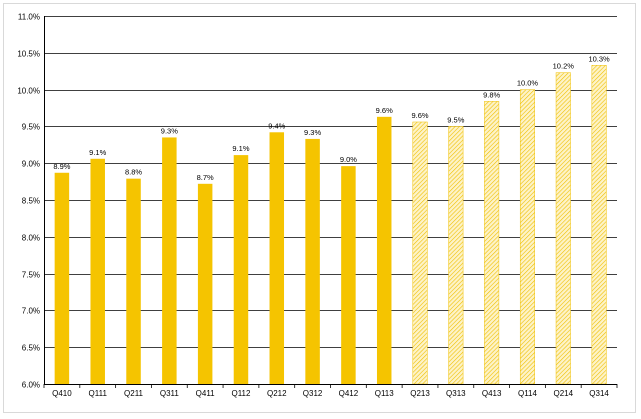 The image size is (641, 419). I want to click on y-tick-label: 8.0%, so click(31, 238).